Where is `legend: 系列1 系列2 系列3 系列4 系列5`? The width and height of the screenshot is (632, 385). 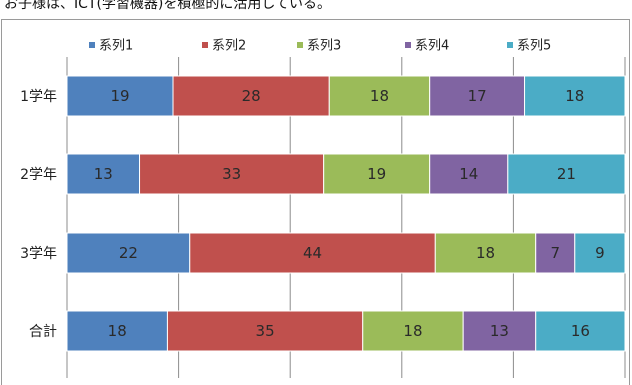
legend: 系列1 系列2 系列3 系列4 系列5 is located at coordinates (320, 46).